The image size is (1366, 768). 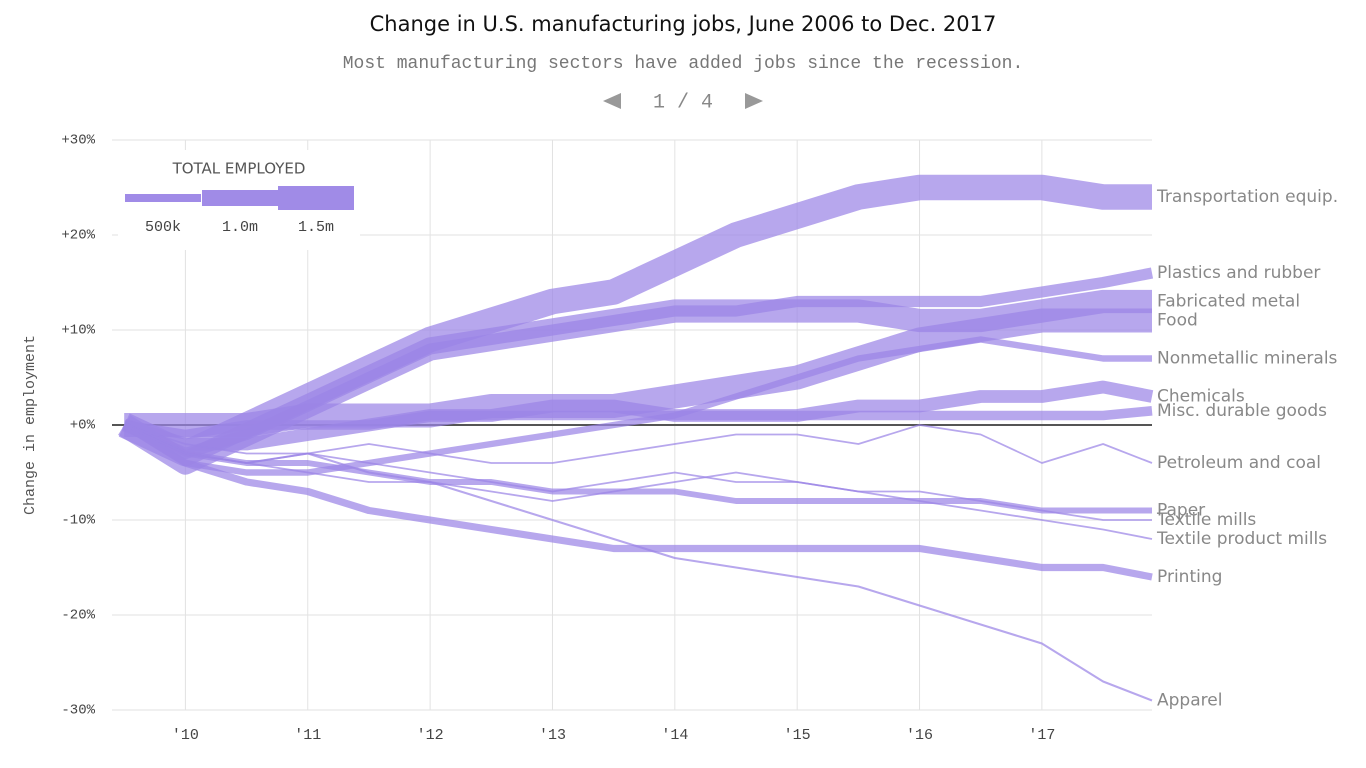 I want to click on y-axis-label: Change in employment, so click(x=30, y=425).